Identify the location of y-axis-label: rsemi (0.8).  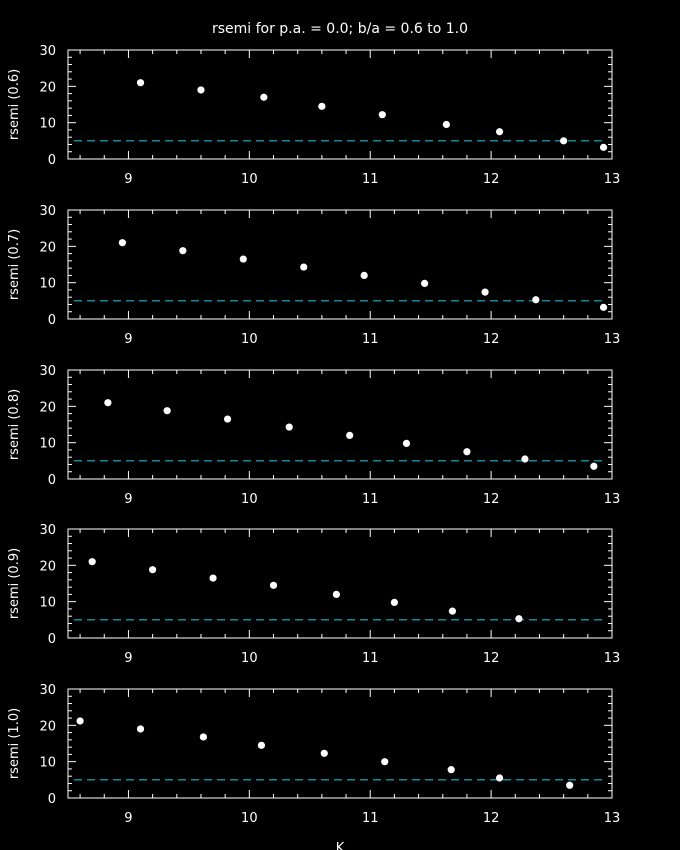
(14, 424).